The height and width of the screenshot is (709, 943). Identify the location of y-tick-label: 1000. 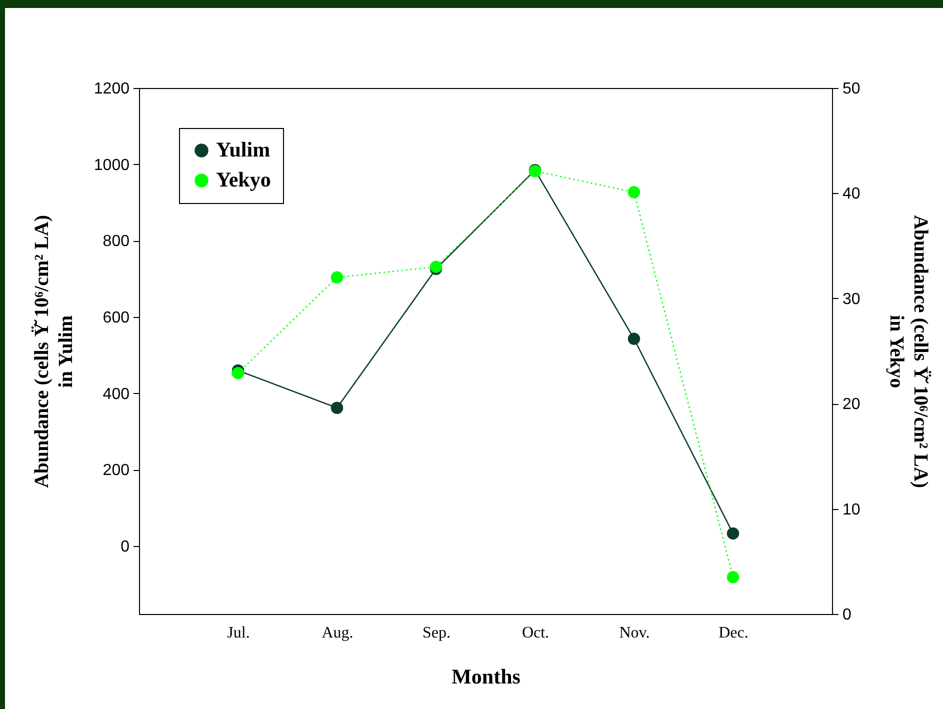
(112, 165).